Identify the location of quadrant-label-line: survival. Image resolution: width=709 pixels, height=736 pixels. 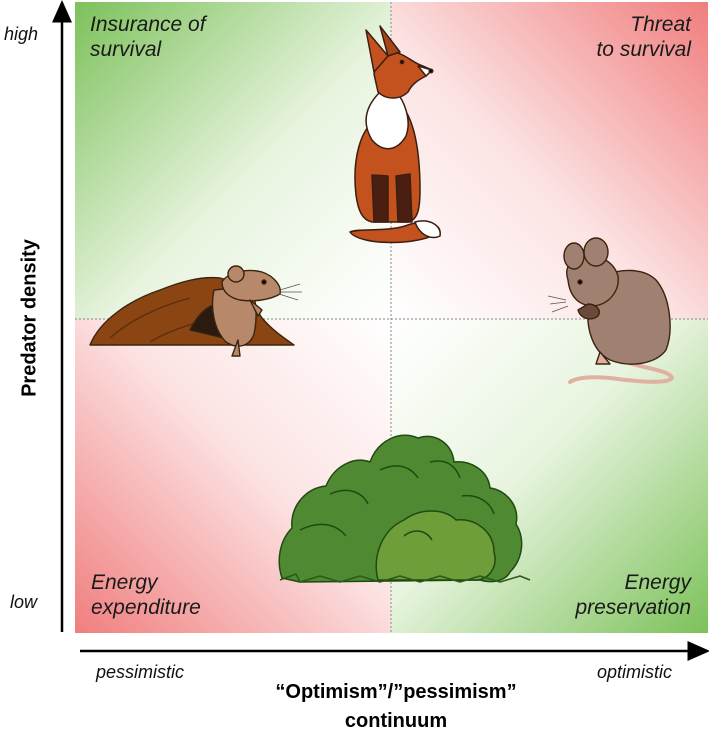
(126, 49).